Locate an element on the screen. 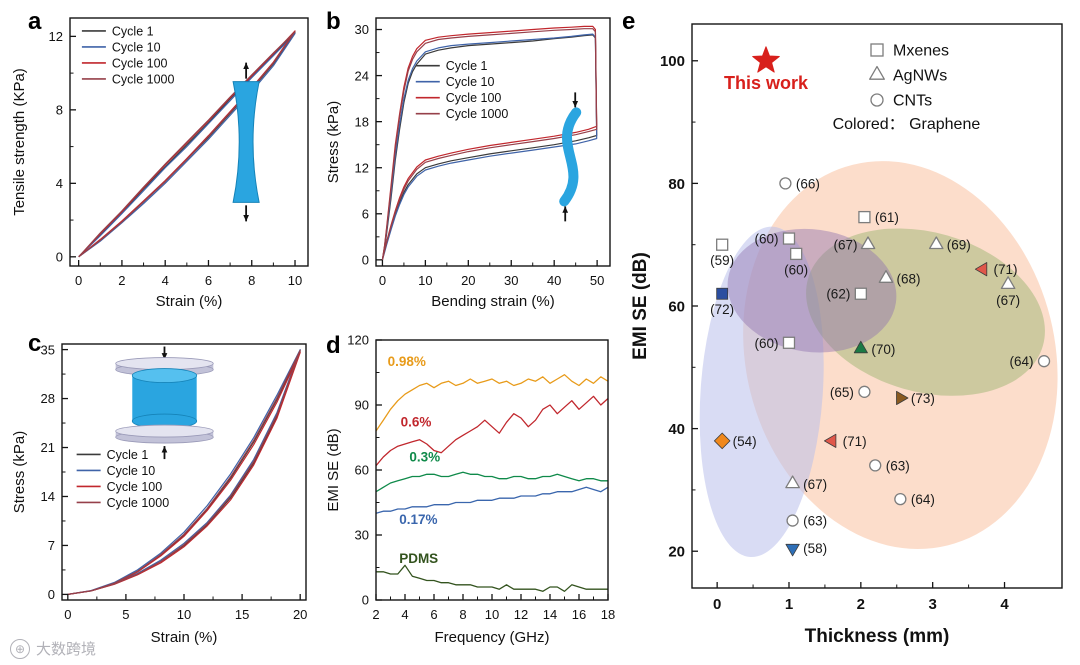  panel-label-b: b is located at coordinates (333, 21).